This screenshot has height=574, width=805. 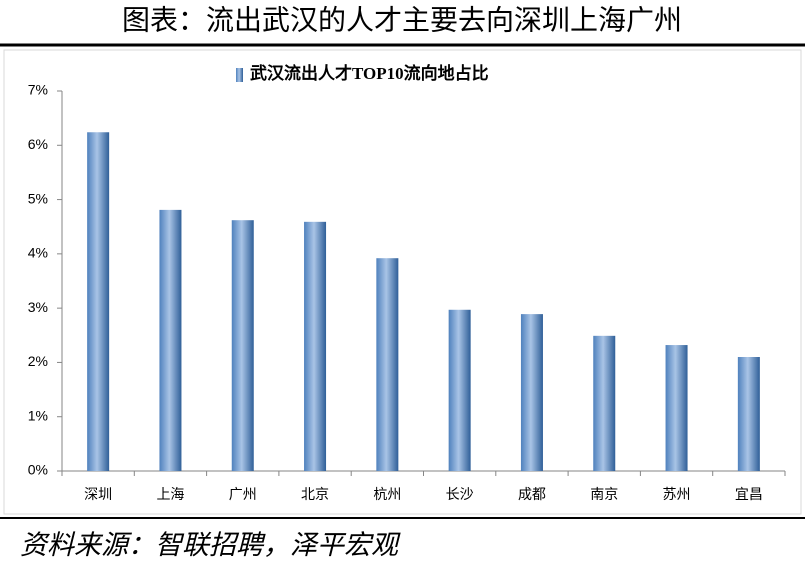 I want to click on x-tick-label: 广州, so click(x=243, y=495).